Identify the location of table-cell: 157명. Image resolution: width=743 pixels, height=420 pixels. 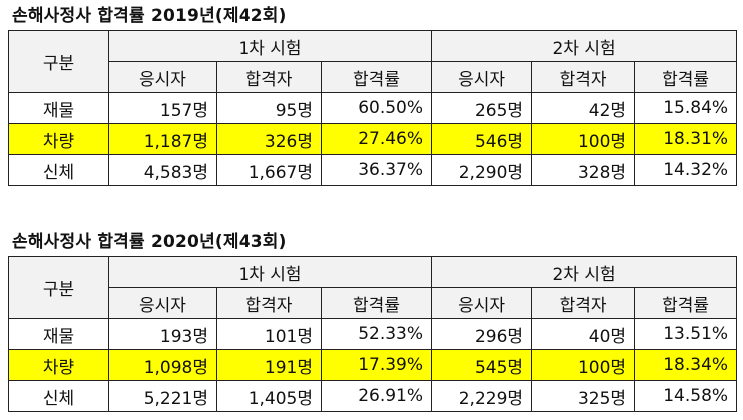
(162, 108).